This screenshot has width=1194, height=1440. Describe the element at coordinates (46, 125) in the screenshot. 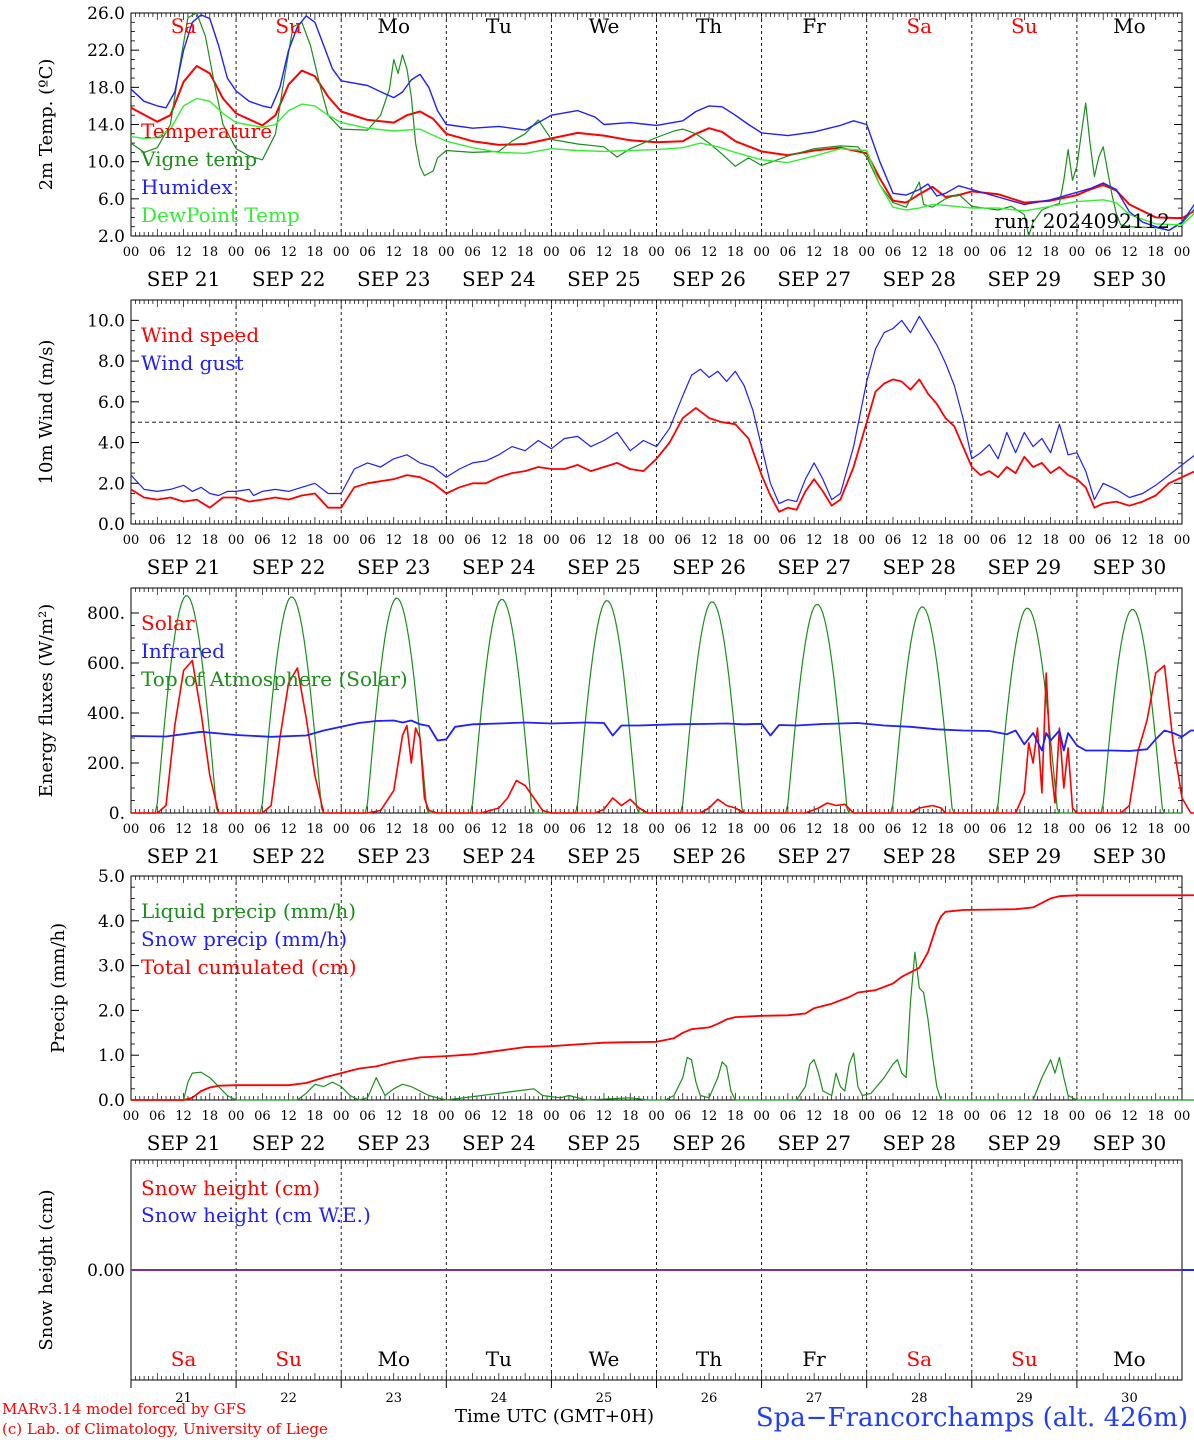

I see `temp-ylabel: 2m Temp. (ºC)` at that location.